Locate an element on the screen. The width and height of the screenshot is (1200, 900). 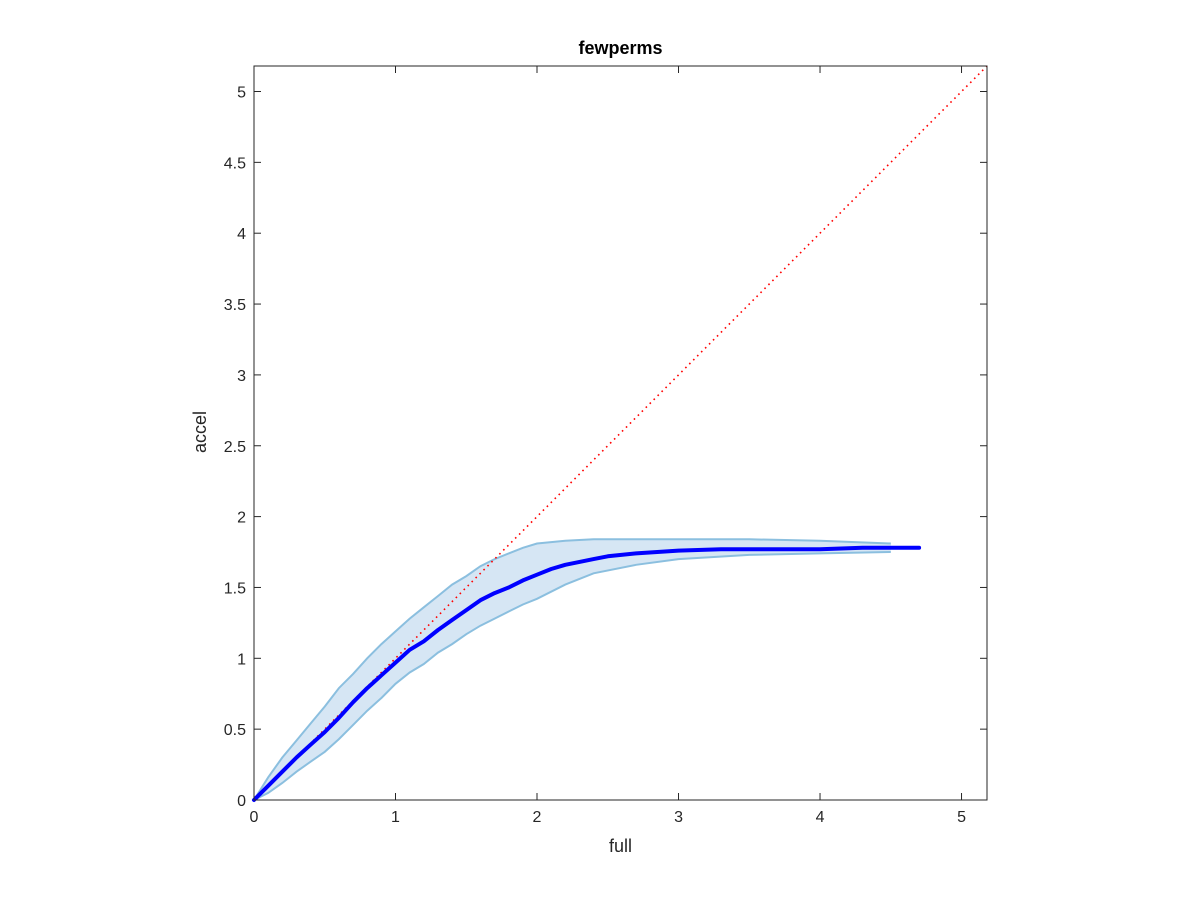
y-tick-label: 2 is located at coordinates (241, 518).